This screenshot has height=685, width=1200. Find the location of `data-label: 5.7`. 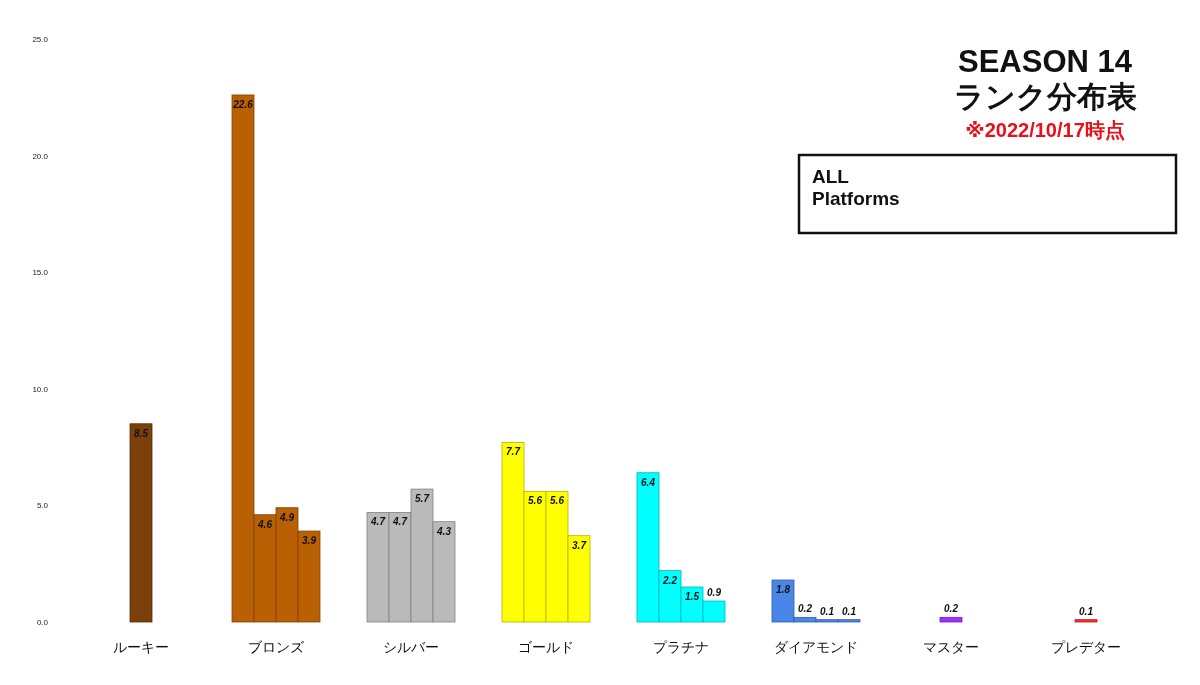

data-label: 5.7 is located at coordinates (422, 499).